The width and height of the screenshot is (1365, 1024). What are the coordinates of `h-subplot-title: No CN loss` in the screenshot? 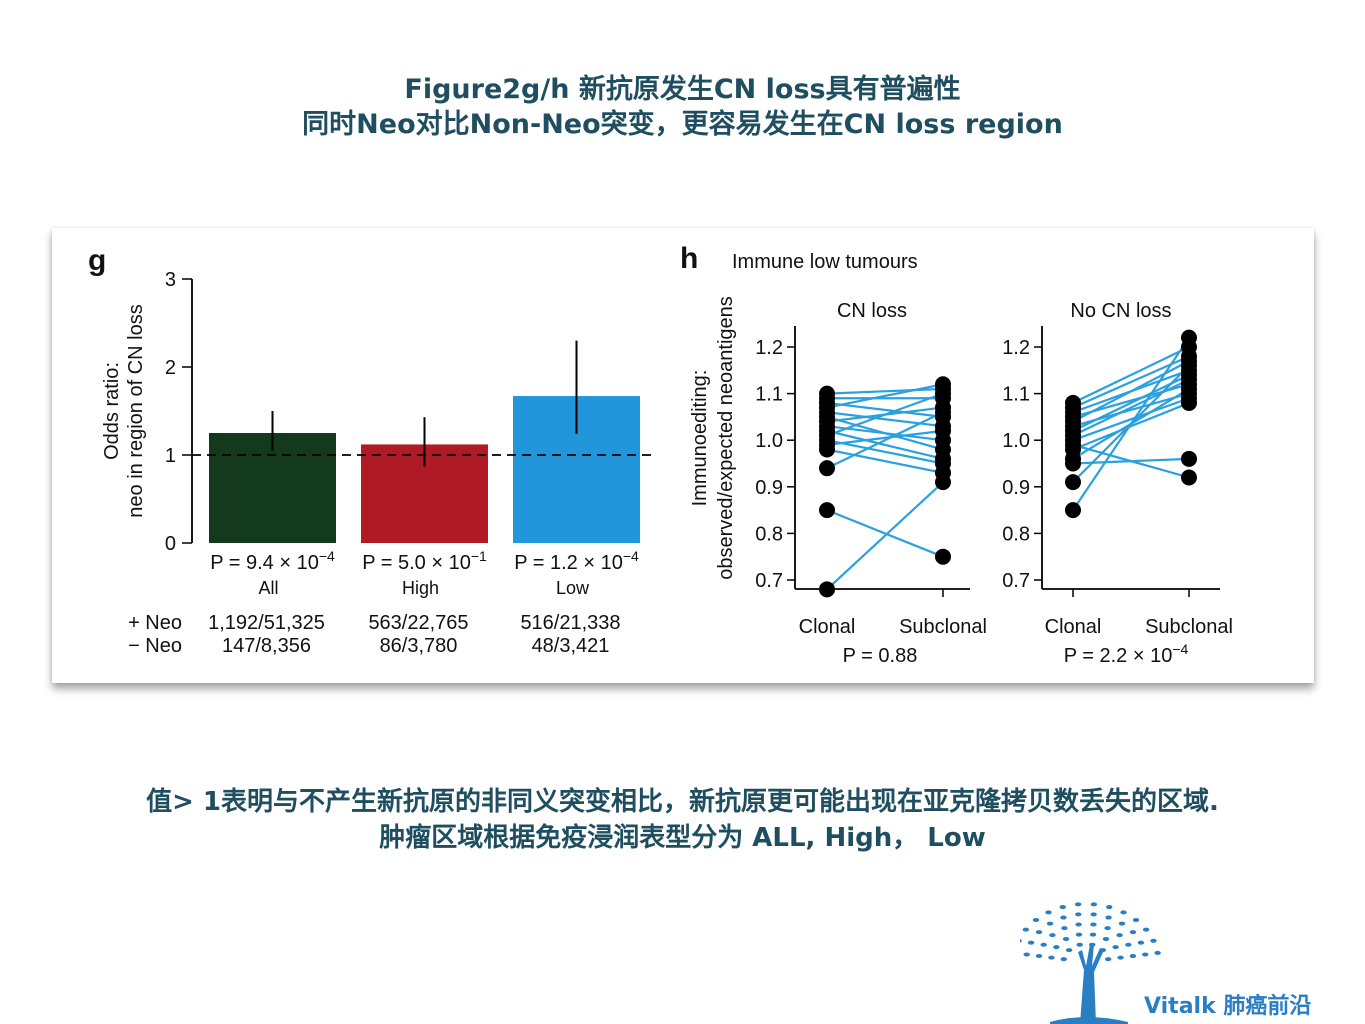 It's located at (1120, 311).